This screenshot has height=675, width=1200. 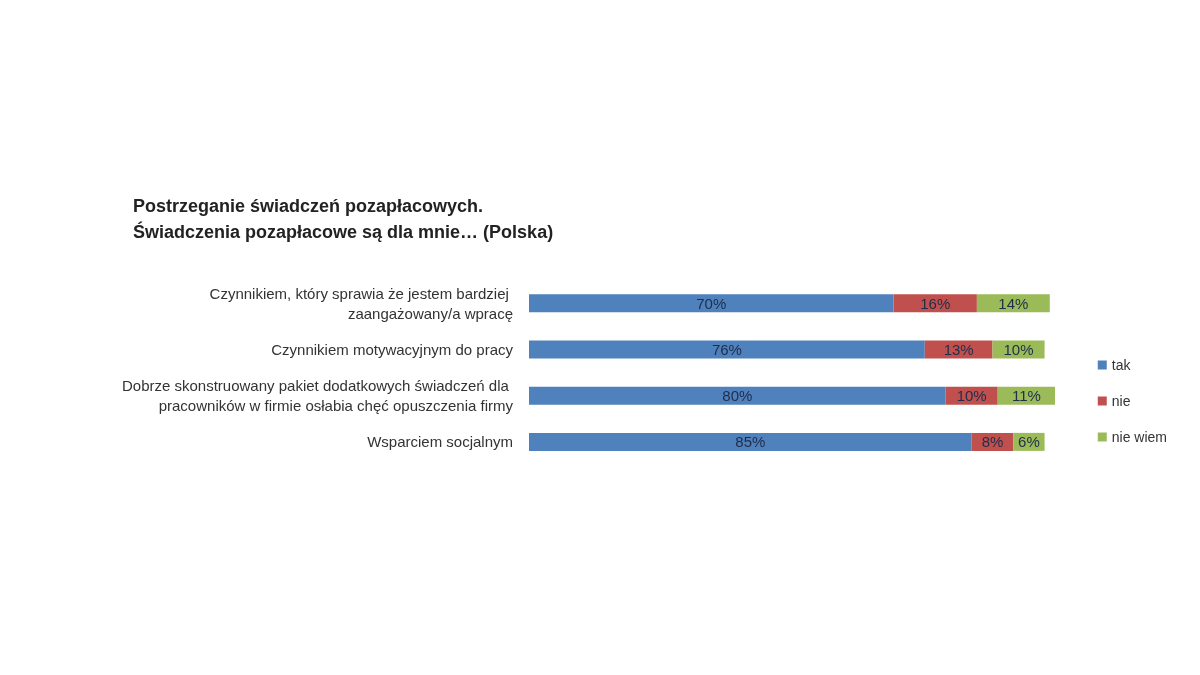 I want to click on data-label: 8%, so click(x=992, y=442).